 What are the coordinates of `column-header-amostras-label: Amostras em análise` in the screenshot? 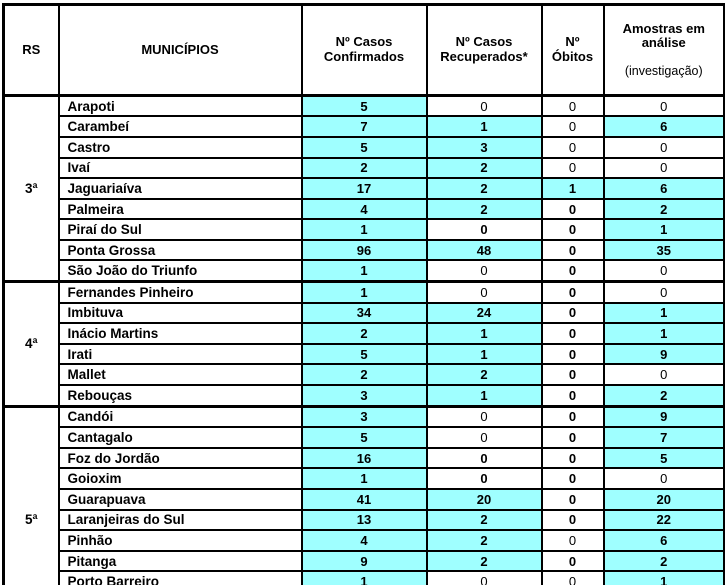 It's located at (663, 35).